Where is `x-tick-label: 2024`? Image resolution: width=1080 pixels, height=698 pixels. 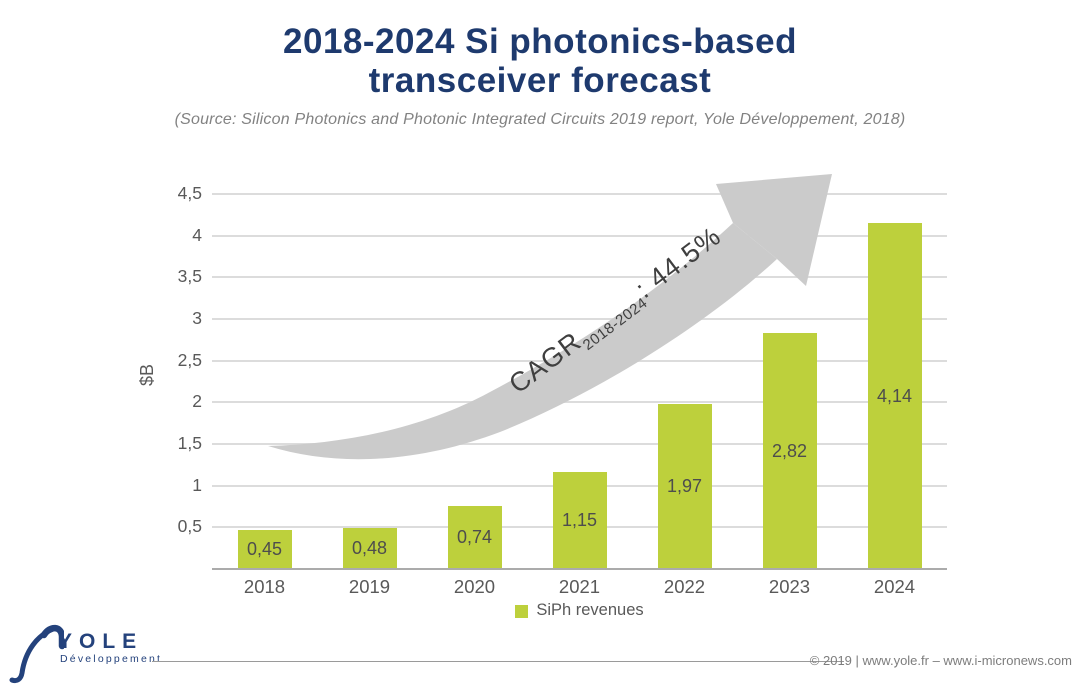
x-tick-label: 2024 is located at coordinates (894, 586).